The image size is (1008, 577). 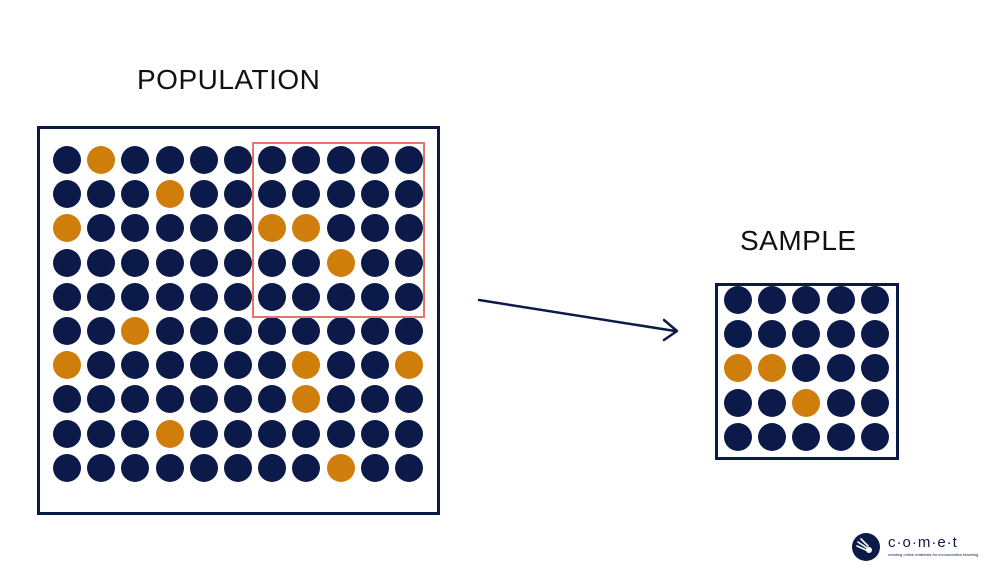 What do you see at coordinates (923, 542) in the screenshot?
I see `comet-wordmark: c·o·m·e·t` at bounding box center [923, 542].